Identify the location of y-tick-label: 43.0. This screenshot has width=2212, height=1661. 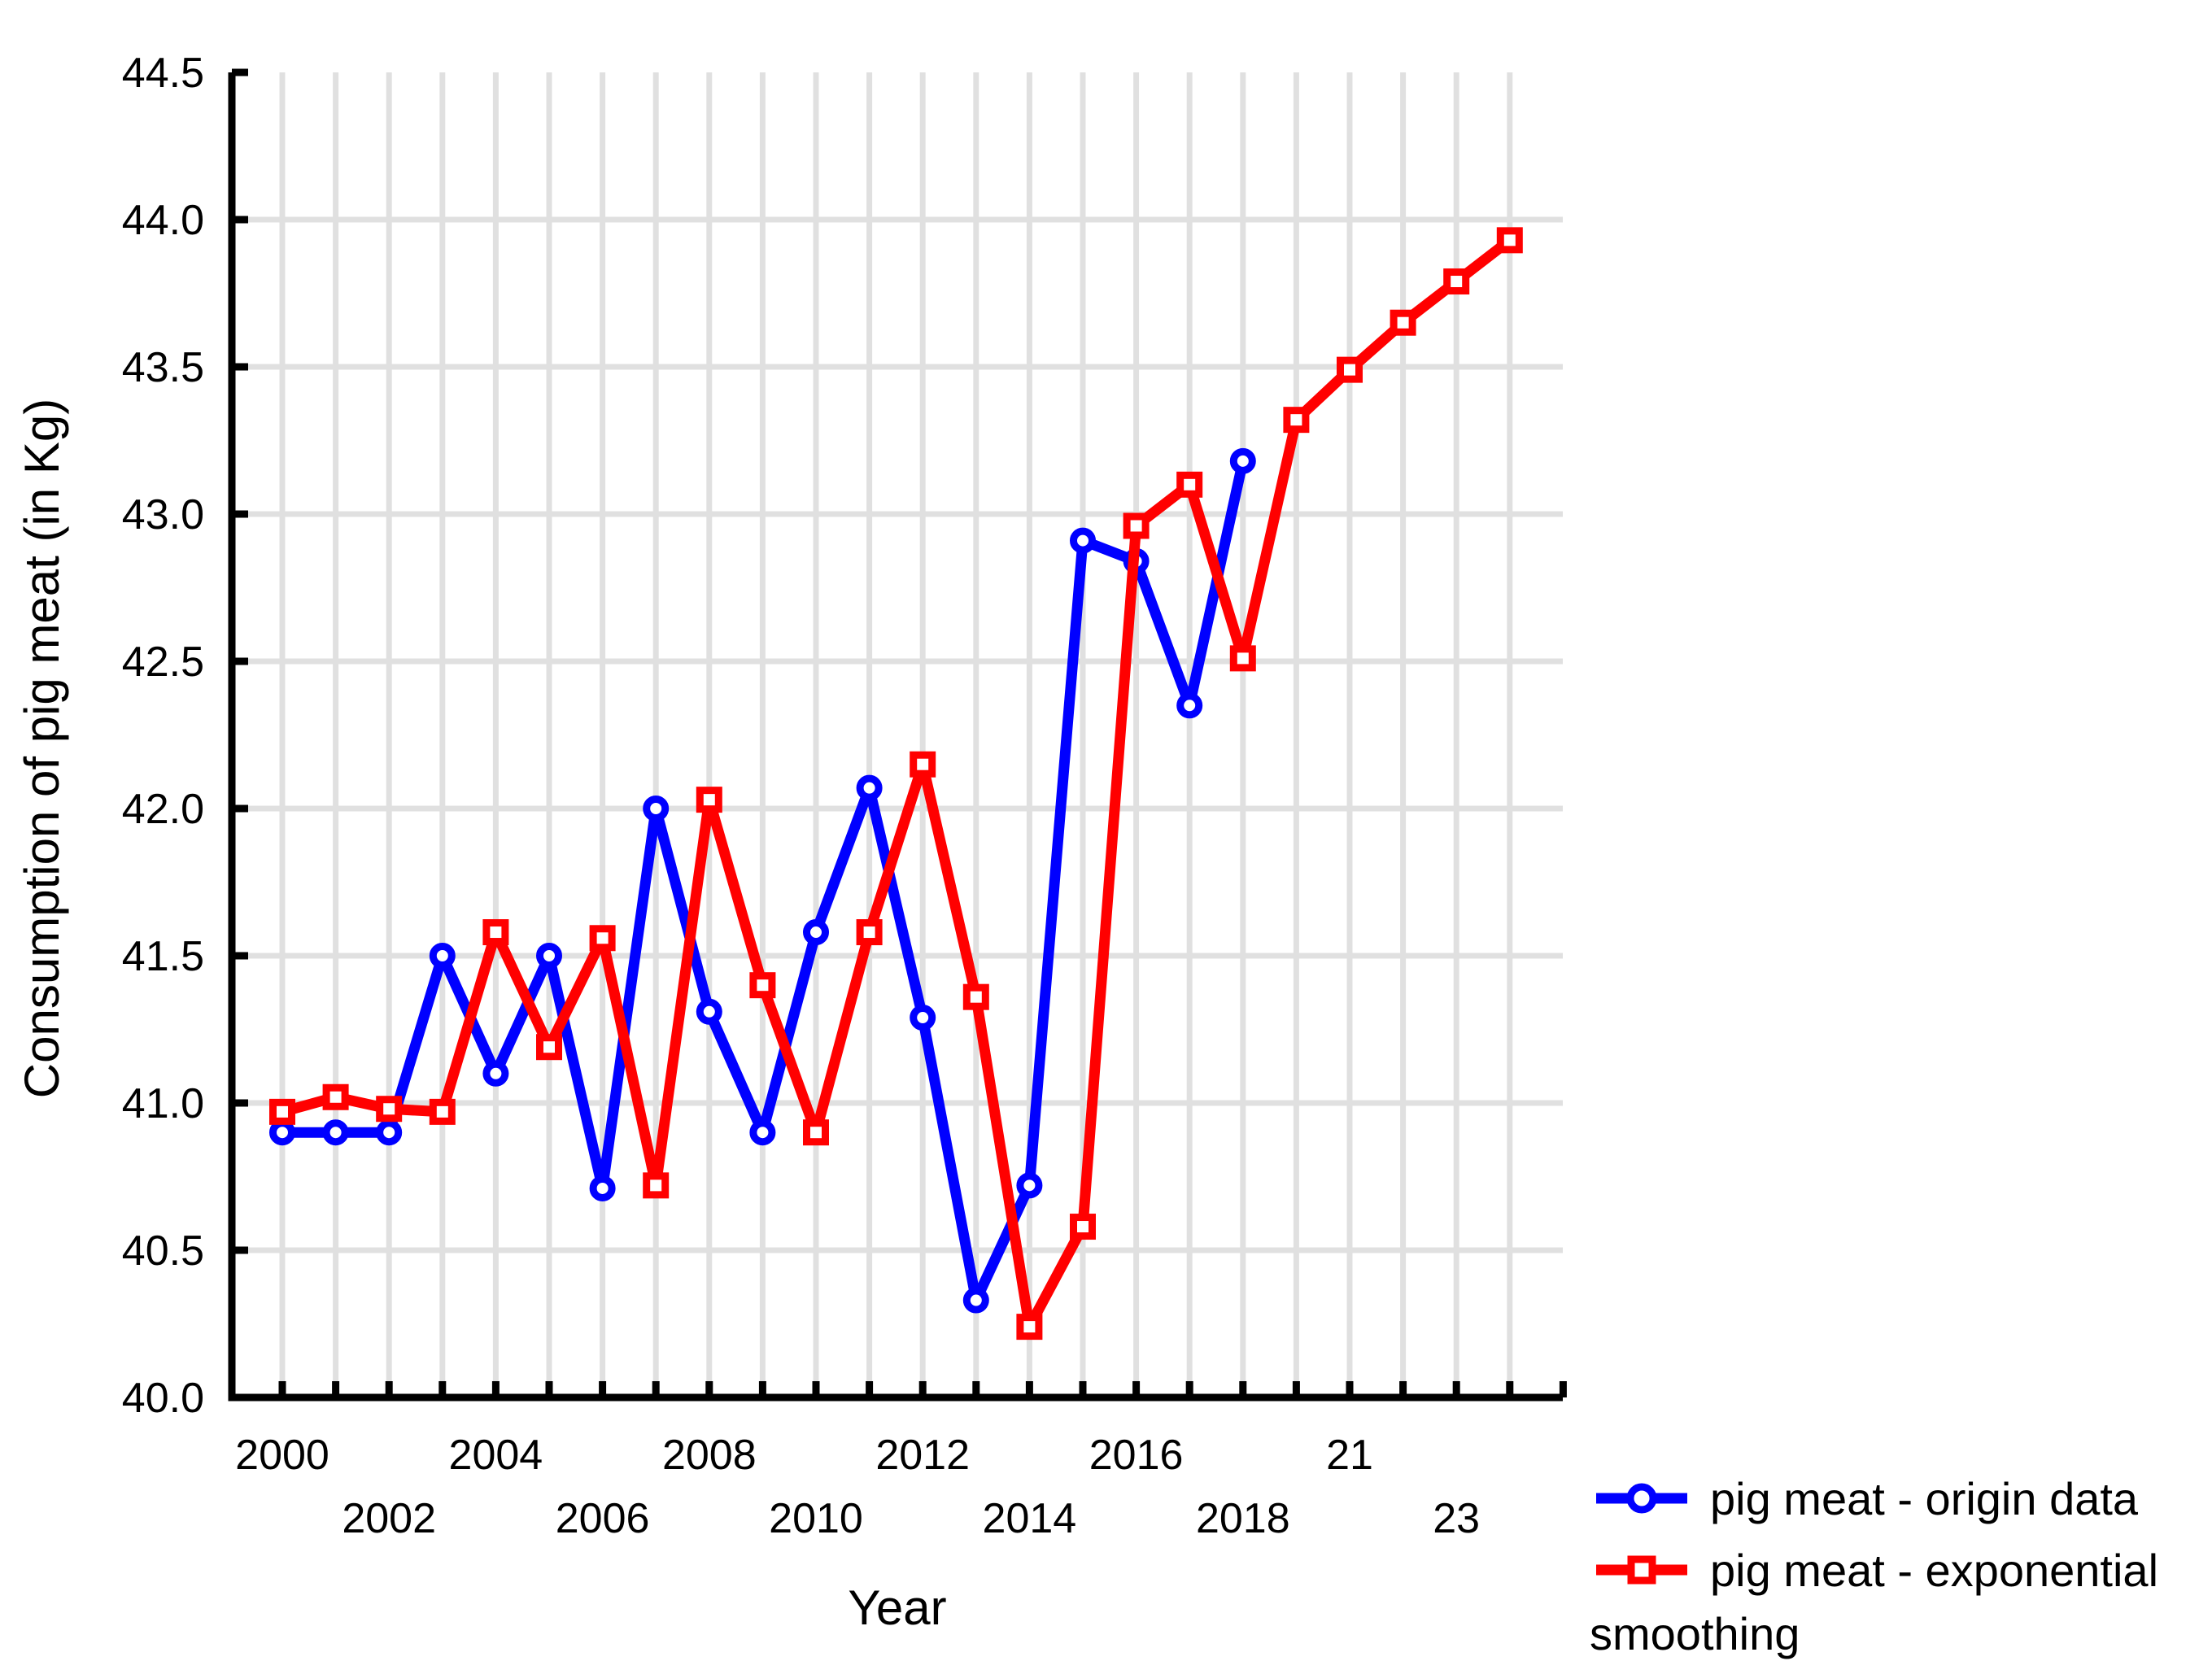
(163, 514).